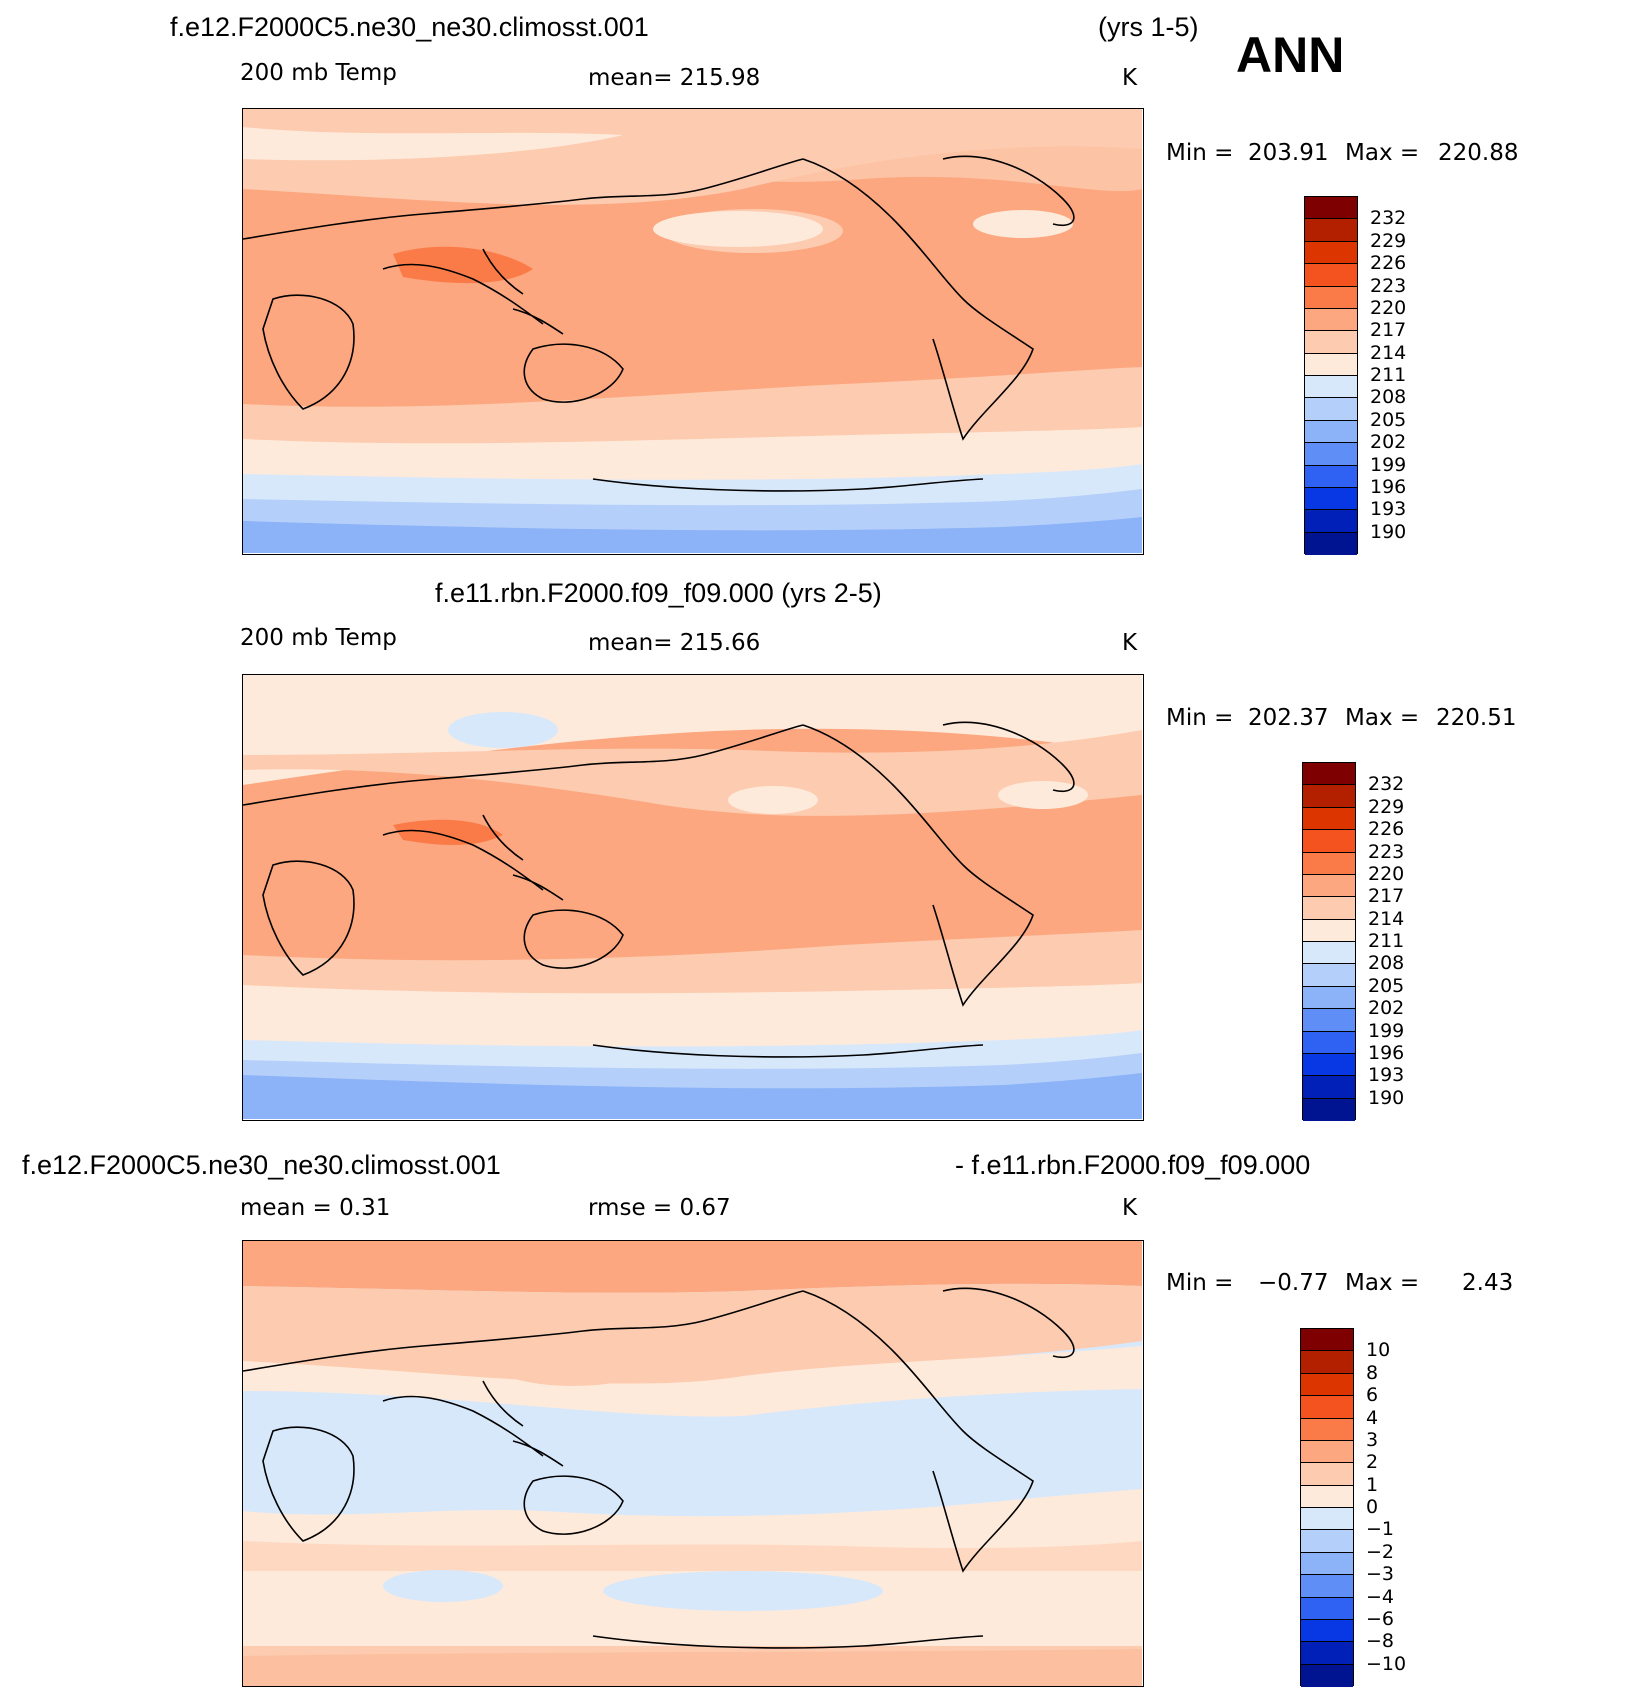 Image resolution: width=1630 pixels, height=1691 pixels. I want to click on colorbar-label: −2, so click(1380, 1551).